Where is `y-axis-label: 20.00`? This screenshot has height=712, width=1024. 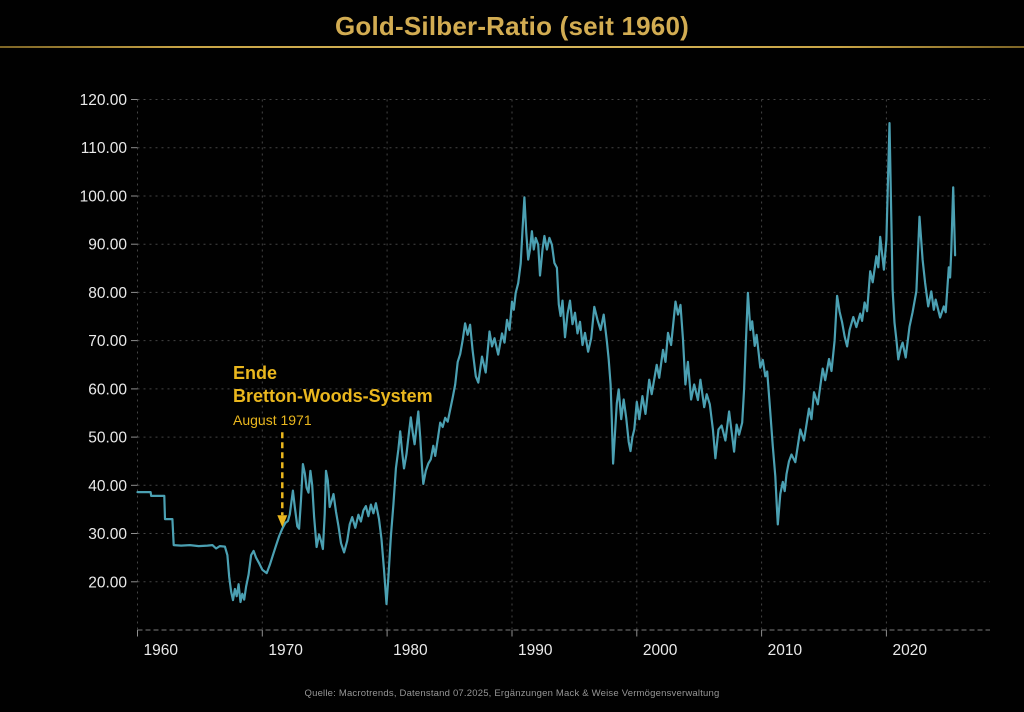
y-axis-label: 20.00 is located at coordinates (107, 582).